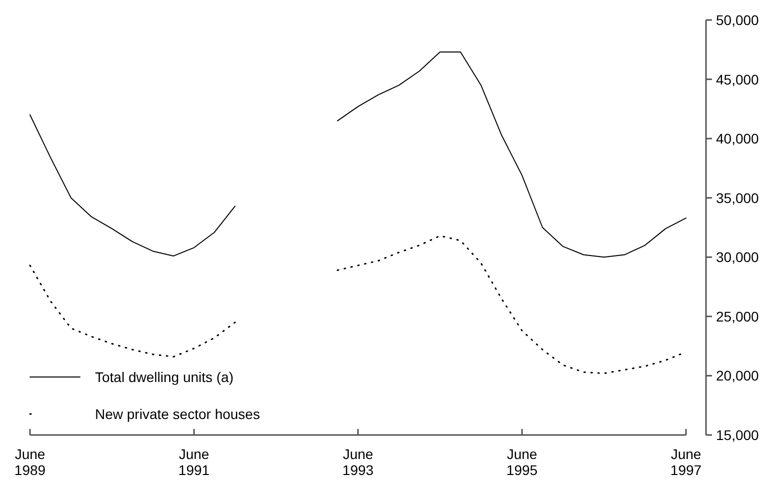 This screenshot has width=781, height=497. I want to click on legend-label: New private sector houses, so click(177, 414).